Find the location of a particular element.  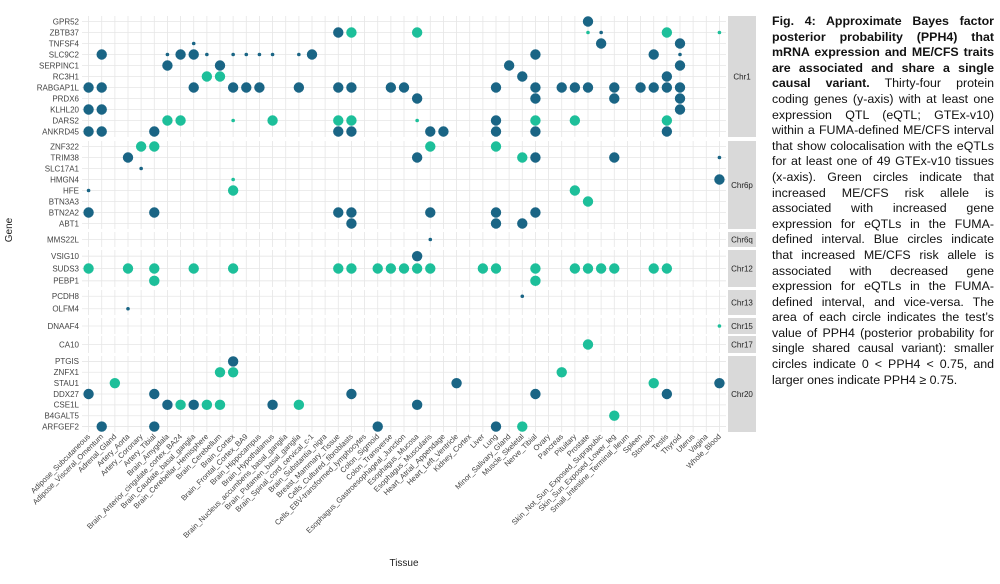

y-tick-label: SUDS3 is located at coordinates (65, 268).